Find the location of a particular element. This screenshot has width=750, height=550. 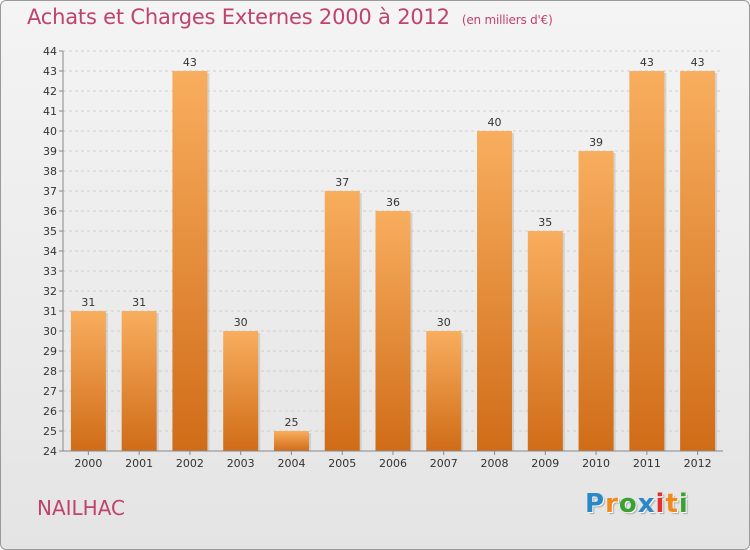

y-tick-label: 44 is located at coordinates (50, 51).